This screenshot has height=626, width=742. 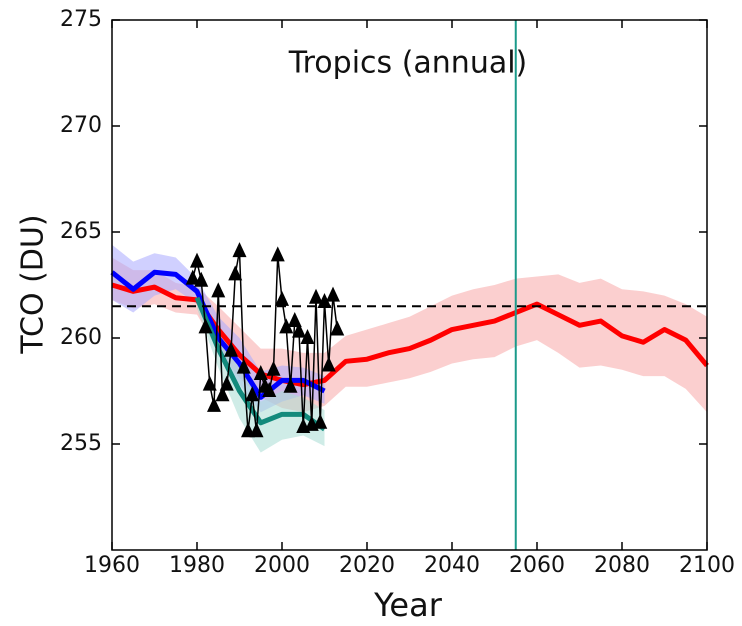 I want to click on y-tick-label: 260, so click(x=81, y=337).